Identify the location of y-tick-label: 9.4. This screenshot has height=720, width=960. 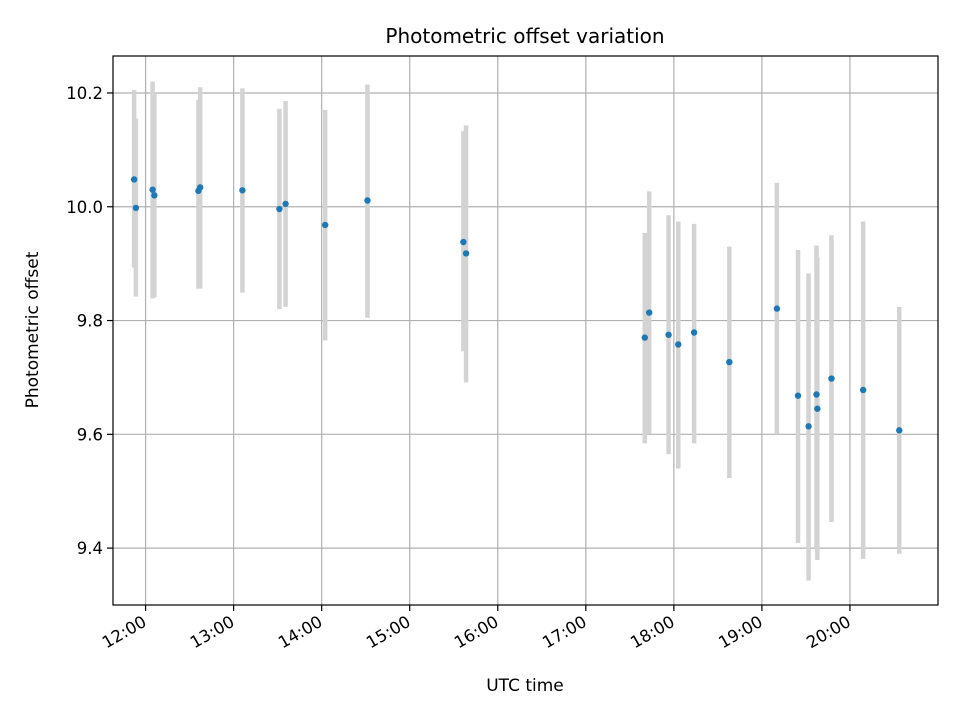
(90, 548).